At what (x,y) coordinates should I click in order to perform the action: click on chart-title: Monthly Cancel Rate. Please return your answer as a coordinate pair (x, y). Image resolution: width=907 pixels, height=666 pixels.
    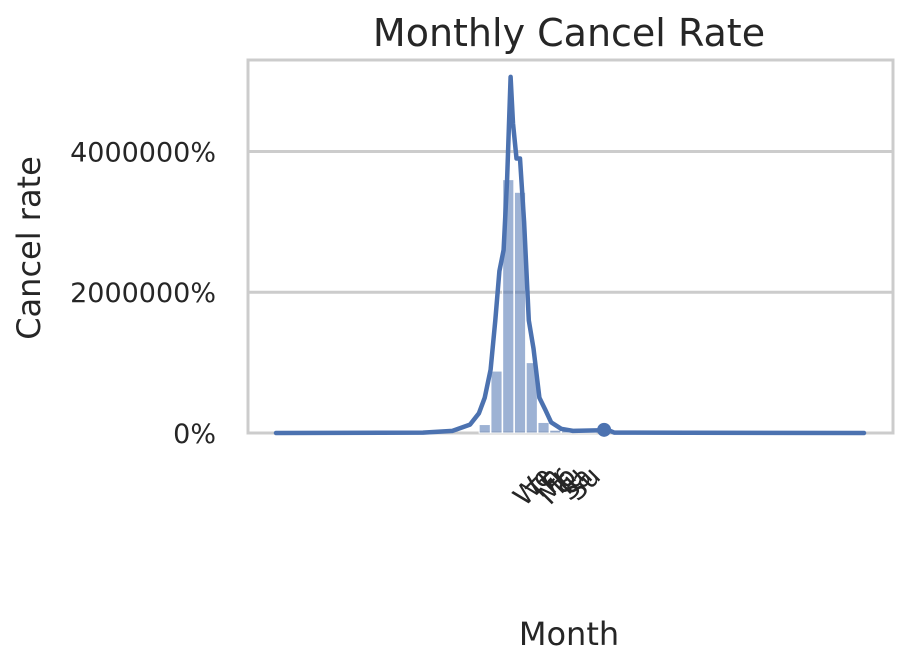
    Looking at the image, I should click on (569, 33).